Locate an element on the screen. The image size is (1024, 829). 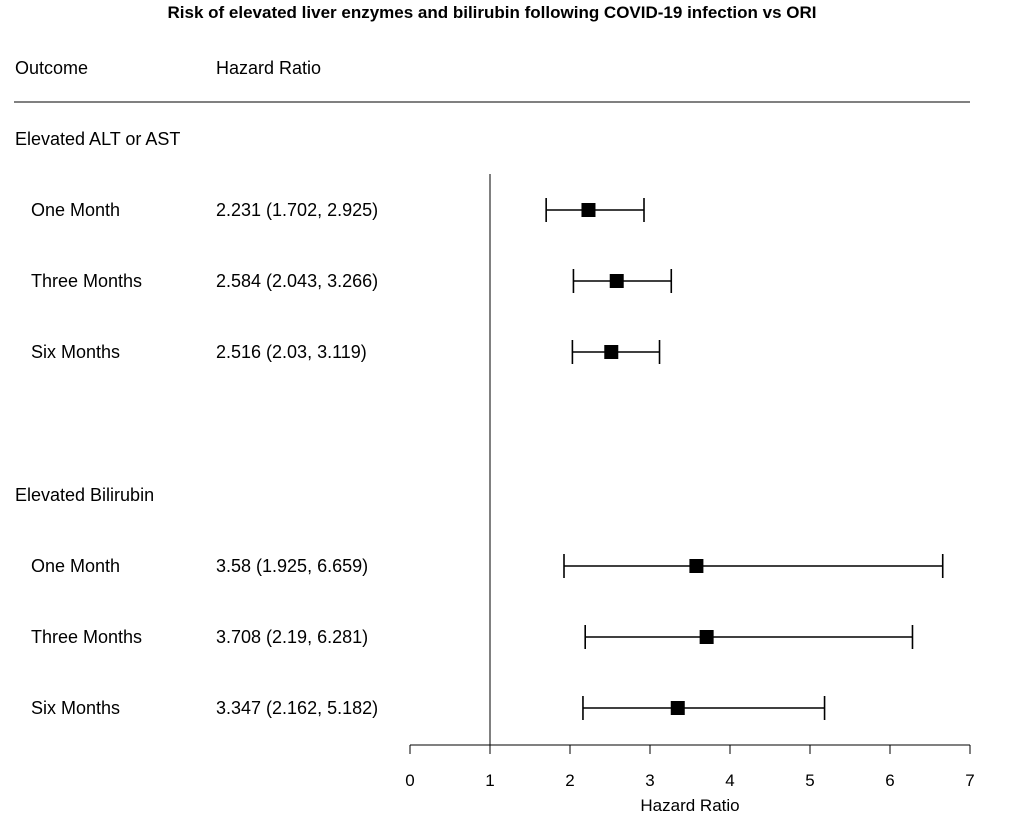
x-tick-label: 2 is located at coordinates (569, 780).